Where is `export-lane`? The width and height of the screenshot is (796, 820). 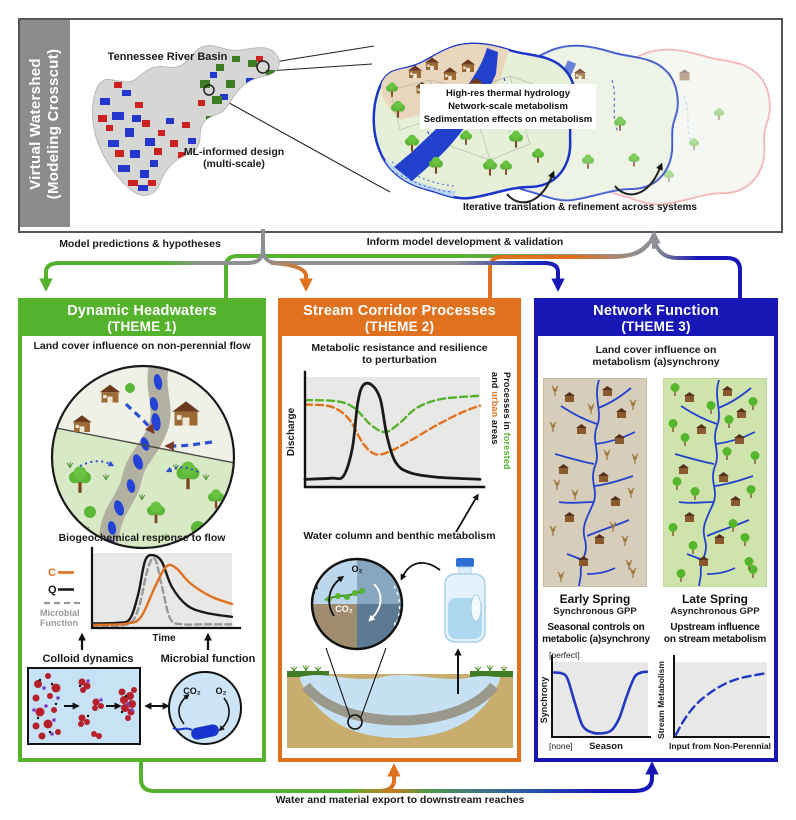
export-lane is located at coordinates (399, 777).